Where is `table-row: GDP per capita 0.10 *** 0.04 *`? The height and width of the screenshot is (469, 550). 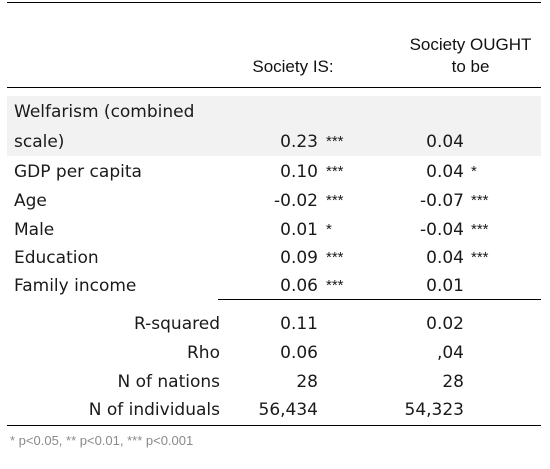 table-row: GDP per capita 0.10 *** 0.04 * is located at coordinates (275, 172).